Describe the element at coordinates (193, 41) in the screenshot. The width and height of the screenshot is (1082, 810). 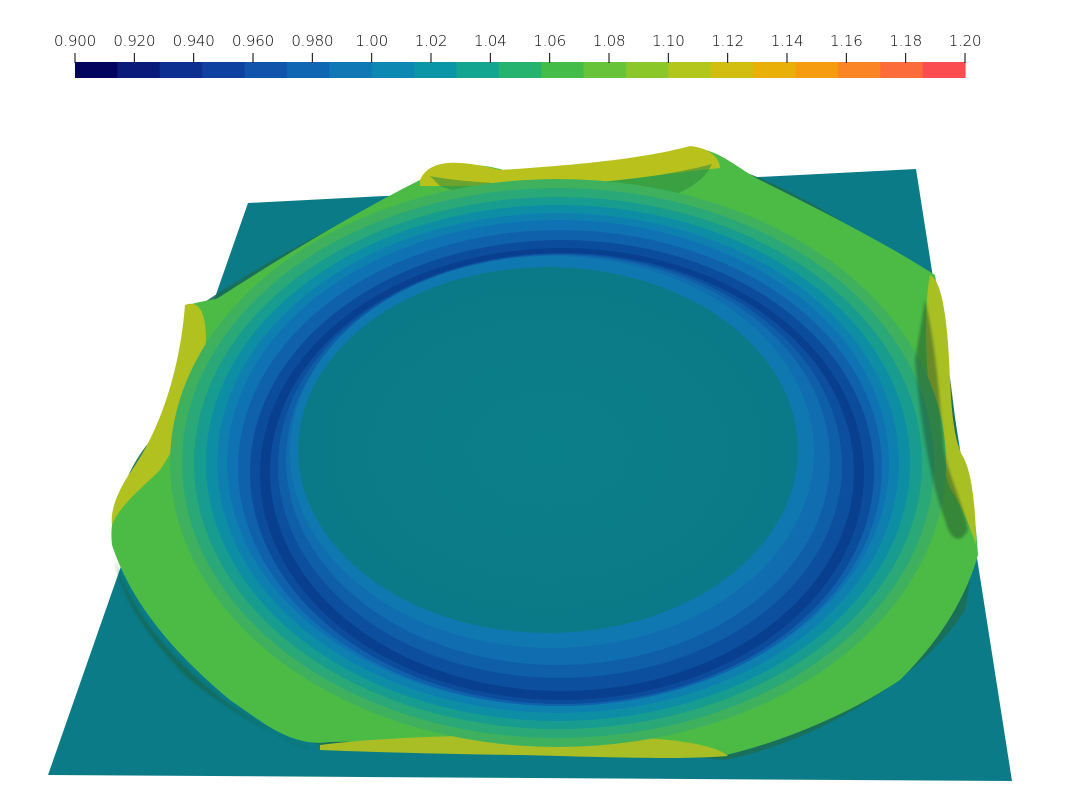
I see `tick-label-2: 0.940` at that location.